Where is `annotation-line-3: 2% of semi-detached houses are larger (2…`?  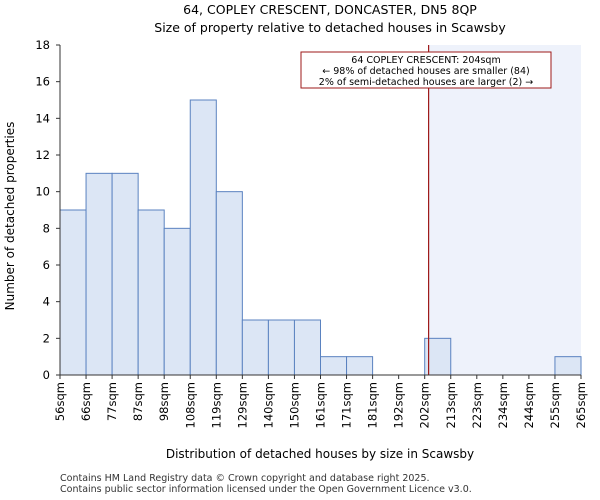 annotation-line-3: 2% of semi-detached houses are larger (2… is located at coordinates (426, 82).